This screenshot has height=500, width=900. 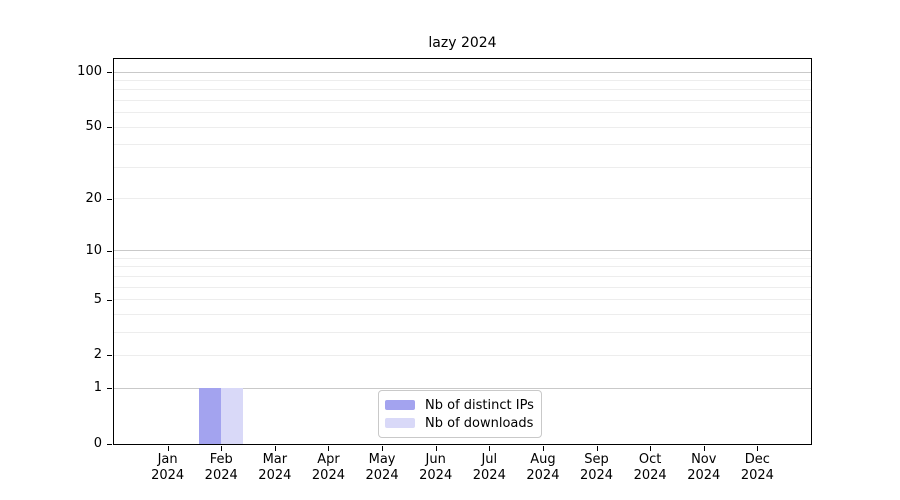 I want to click on legend-swatch-distinct-ips, so click(x=400, y=405).